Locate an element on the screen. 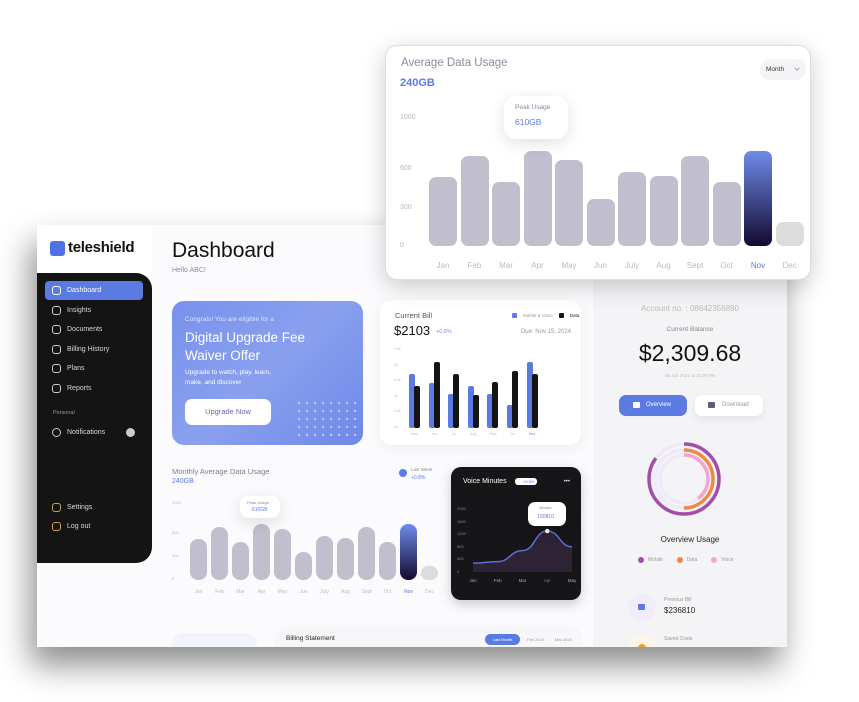  sidebar-item-documents: Documents is located at coordinates (94, 329).